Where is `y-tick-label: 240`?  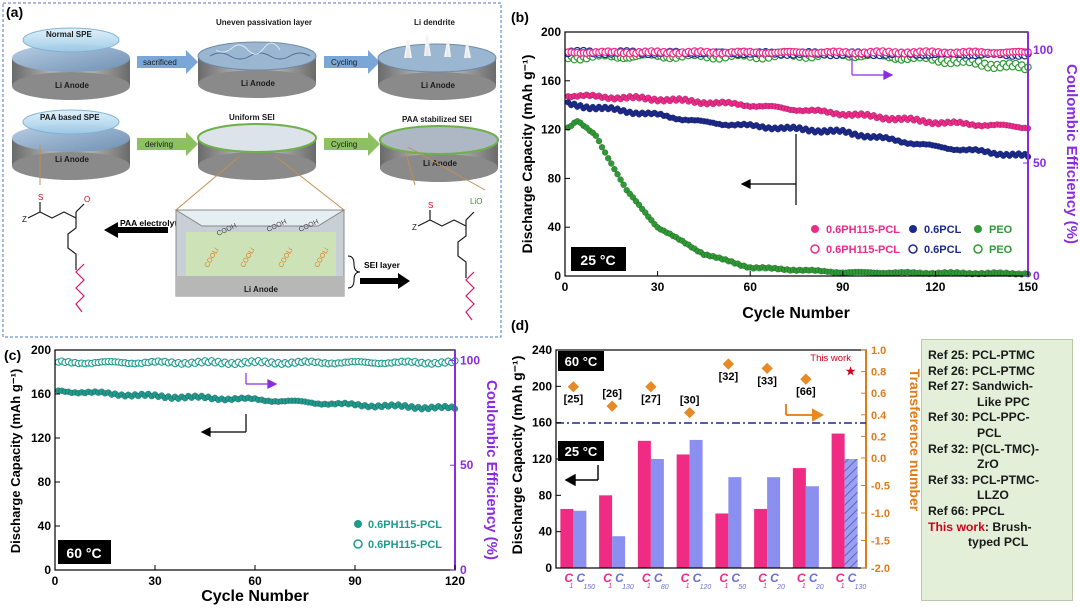
y-tick-label: 240 is located at coordinates (542, 350).